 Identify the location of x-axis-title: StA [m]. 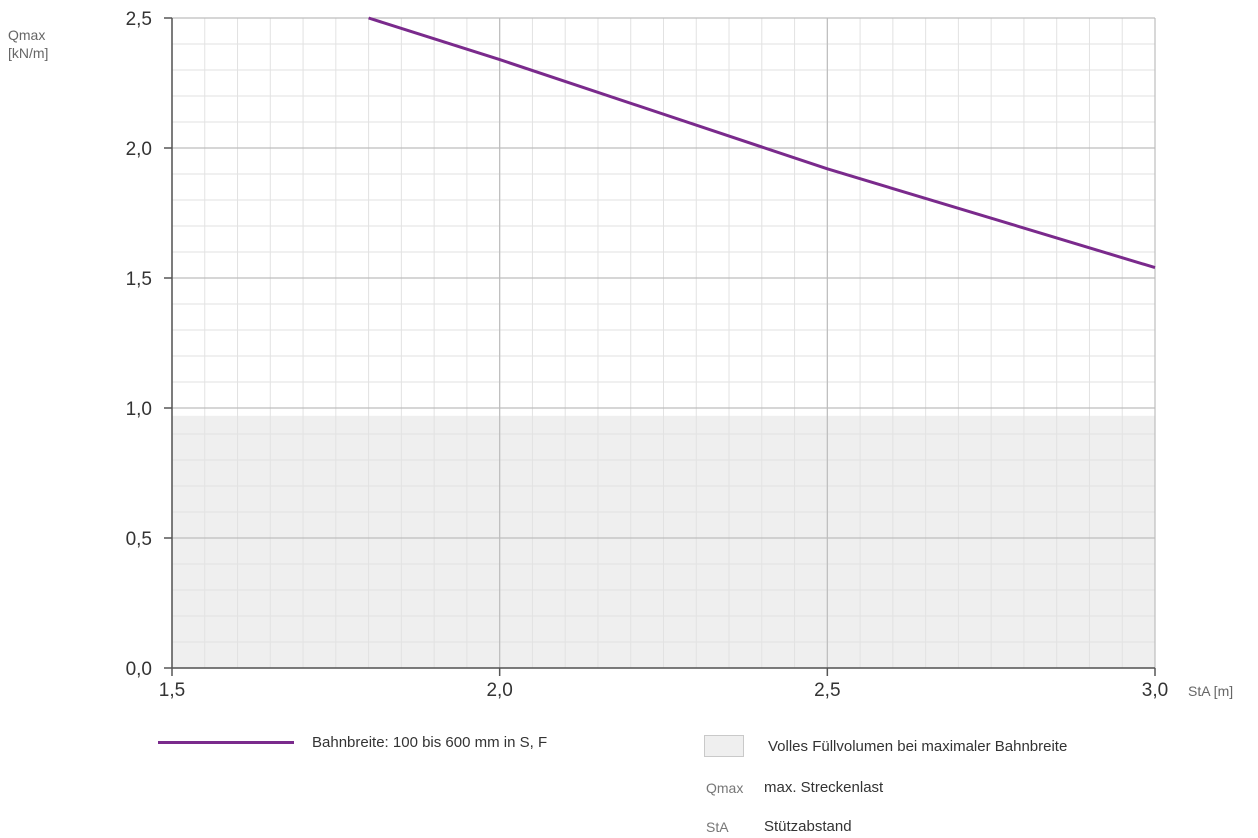
(1210, 691).